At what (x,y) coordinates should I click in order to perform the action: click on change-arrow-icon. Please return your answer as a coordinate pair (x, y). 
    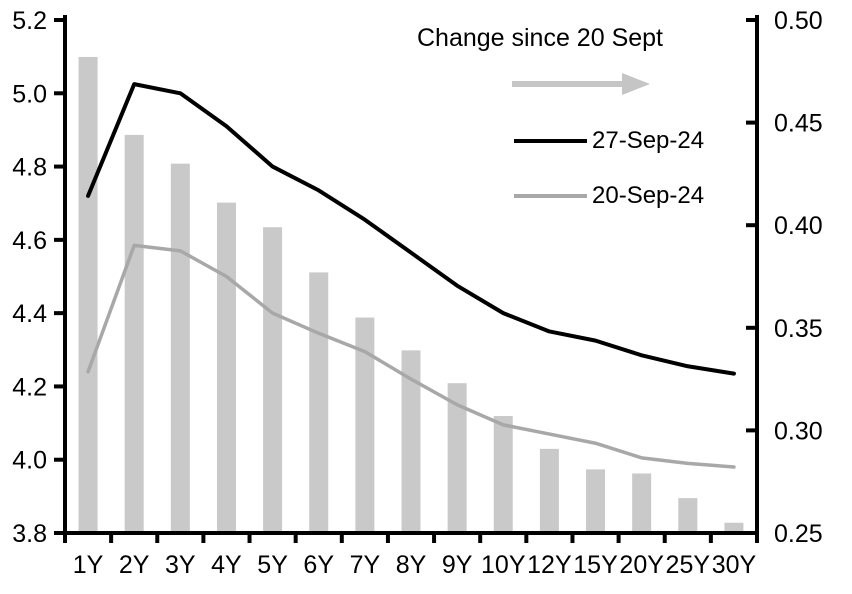
    Looking at the image, I should click on (581, 84).